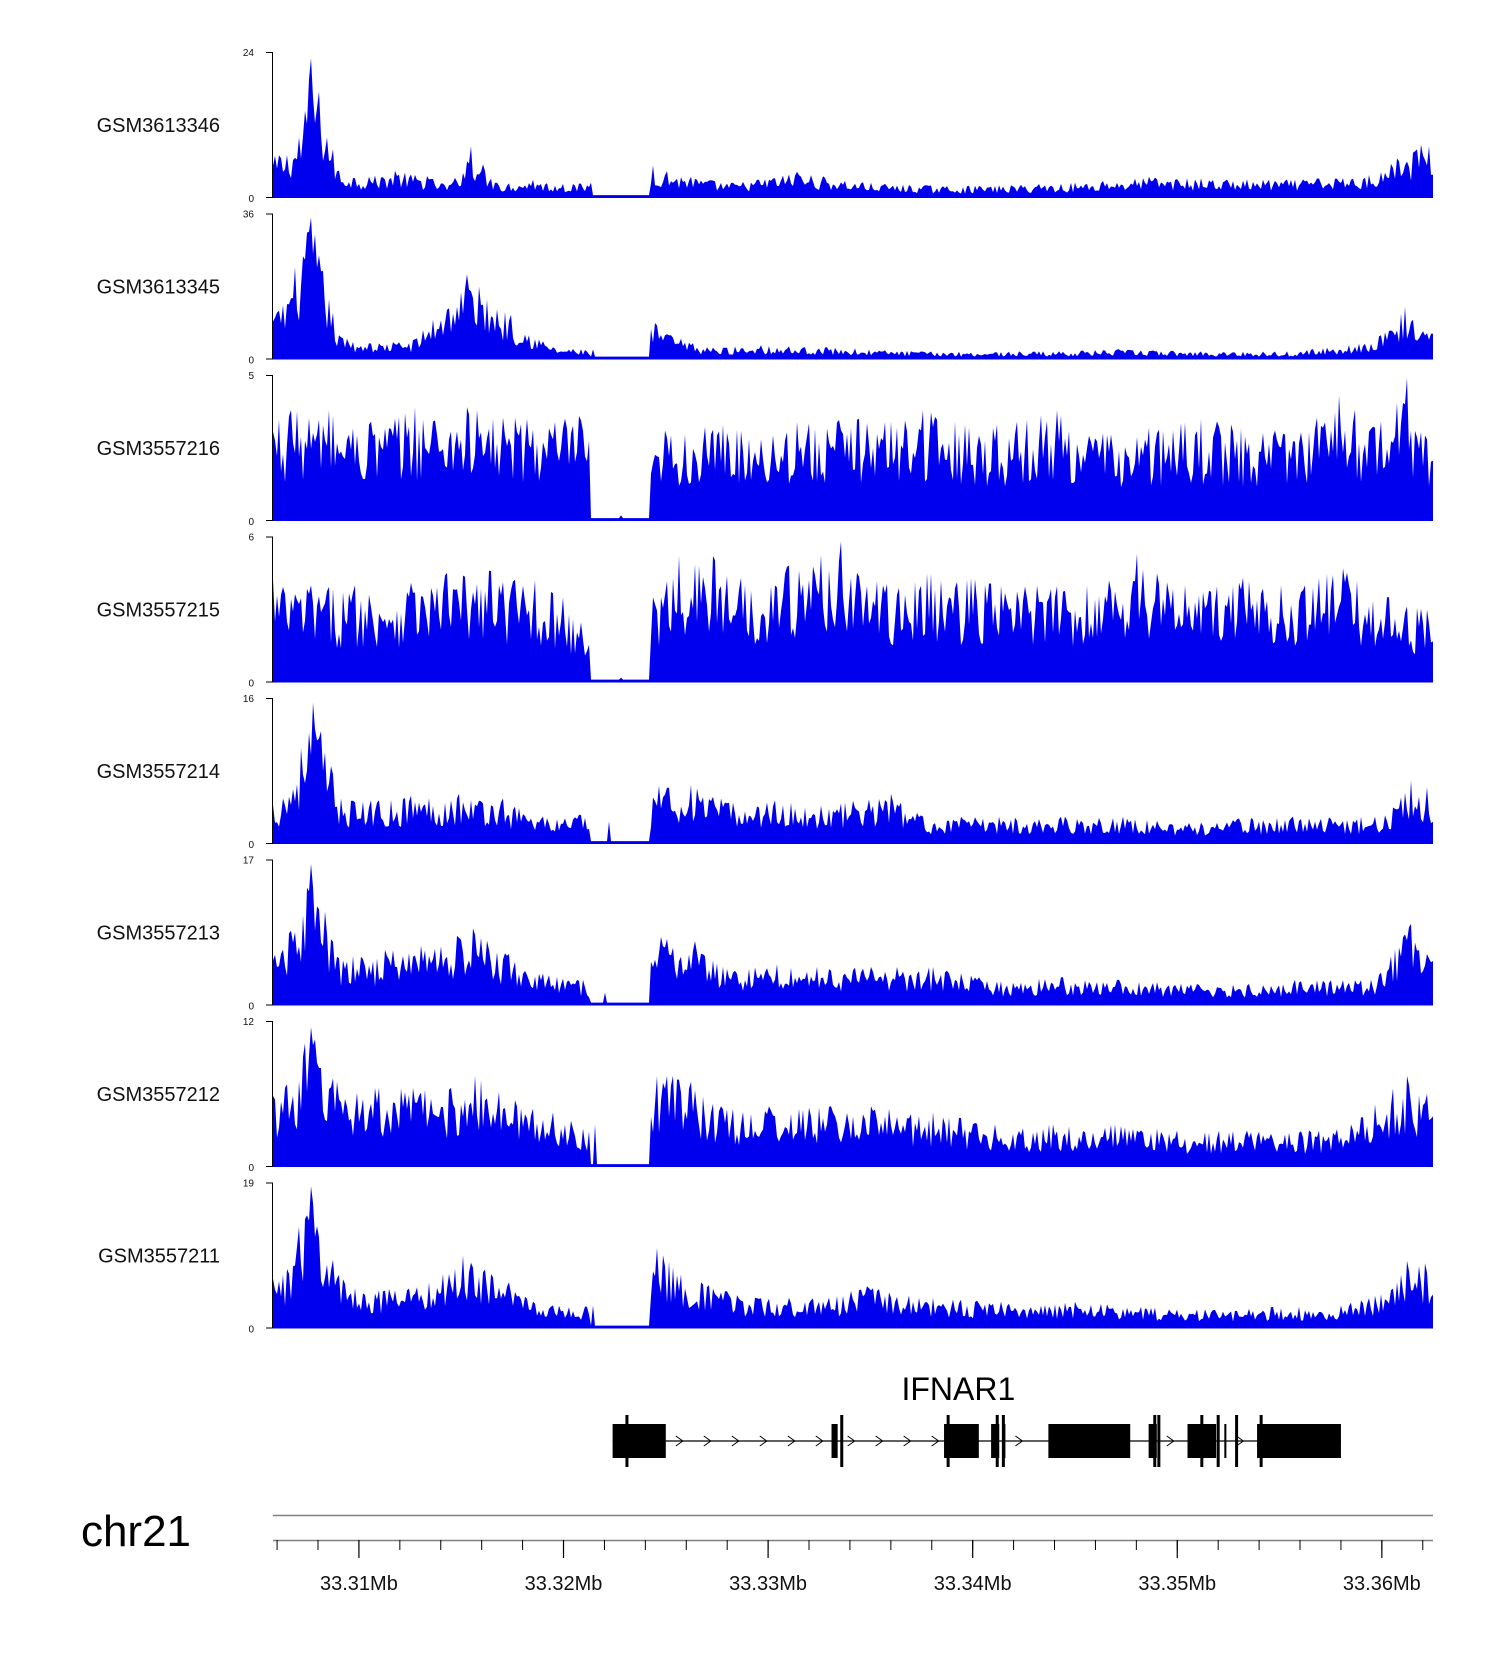  What do you see at coordinates (158, 126) in the screenshot?
I see `track-label: GSM3613346` at bounding box center [158, 126].